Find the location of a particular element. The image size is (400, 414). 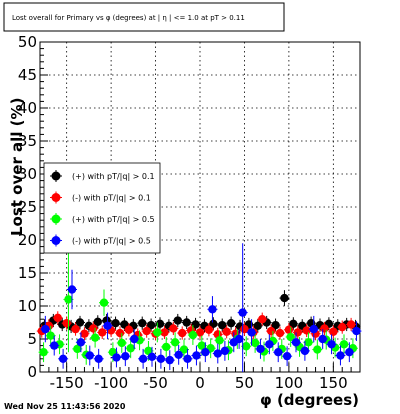

y-tick-label: 0 is located at coordinates (32, 372).